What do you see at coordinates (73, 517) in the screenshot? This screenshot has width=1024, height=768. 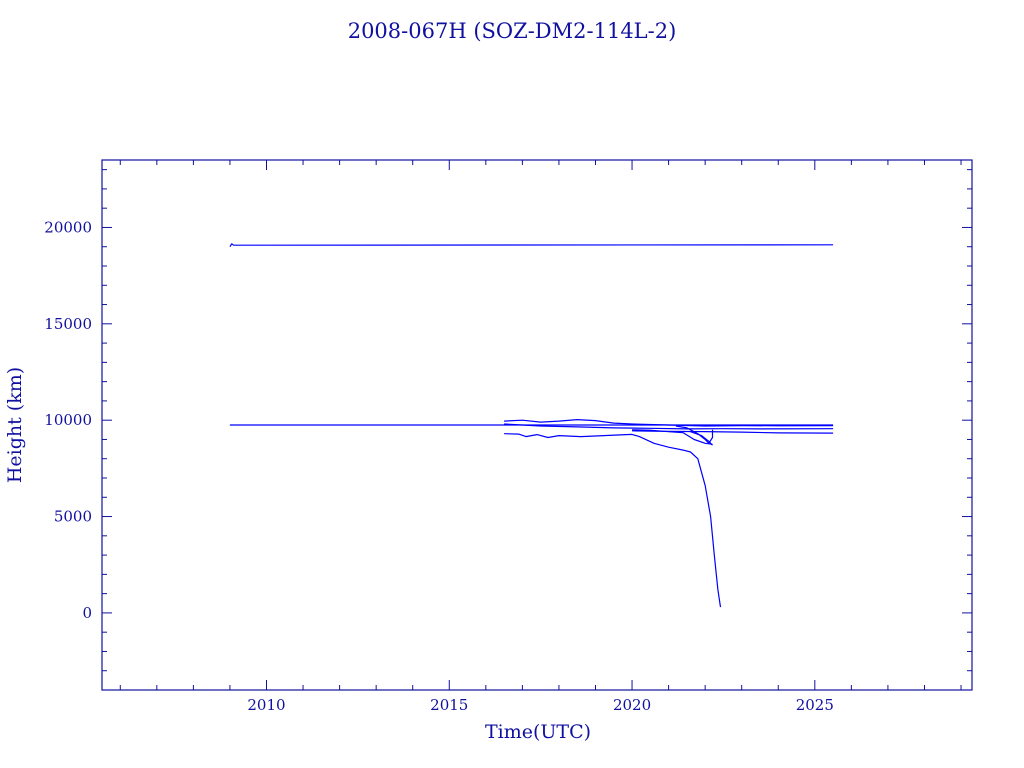 I see `y-tick-label: 5000` at bounding box center [73, 517].